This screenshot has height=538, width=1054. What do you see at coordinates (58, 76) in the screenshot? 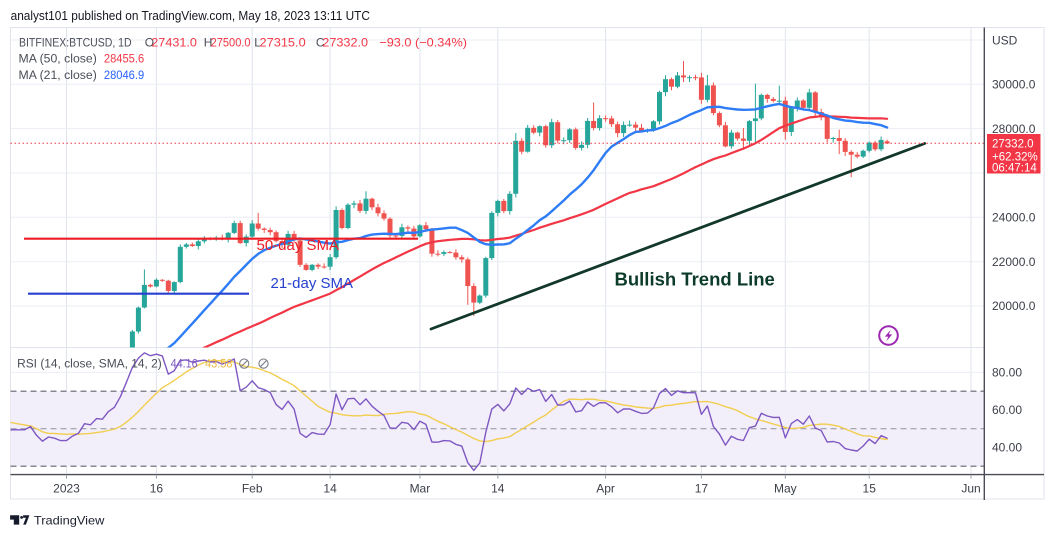
I see `svg-text: MA (21, close)` at bounding box center [58, 76].